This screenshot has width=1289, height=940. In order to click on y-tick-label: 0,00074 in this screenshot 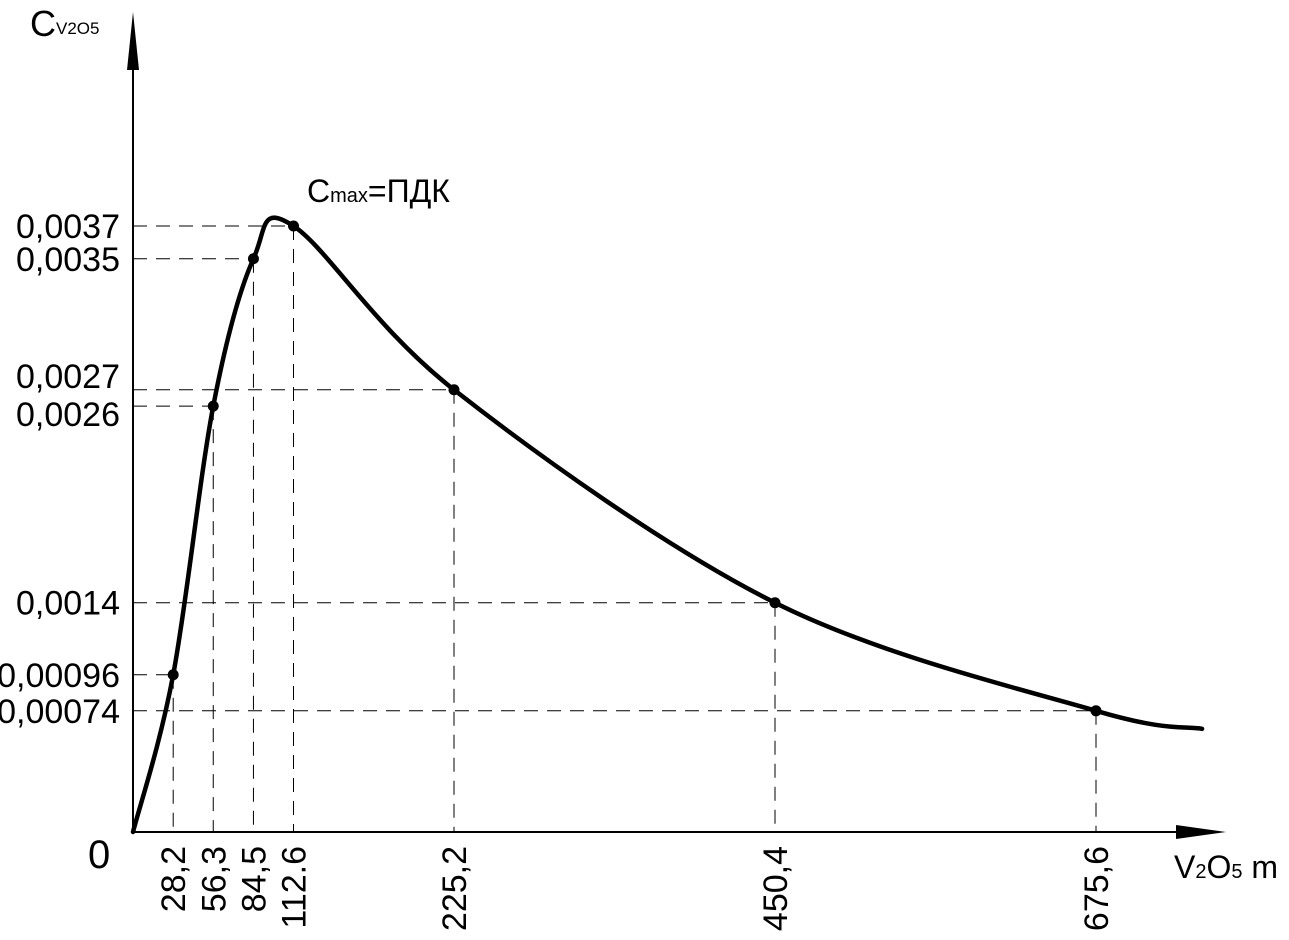, I will do `click(60, 712)`.